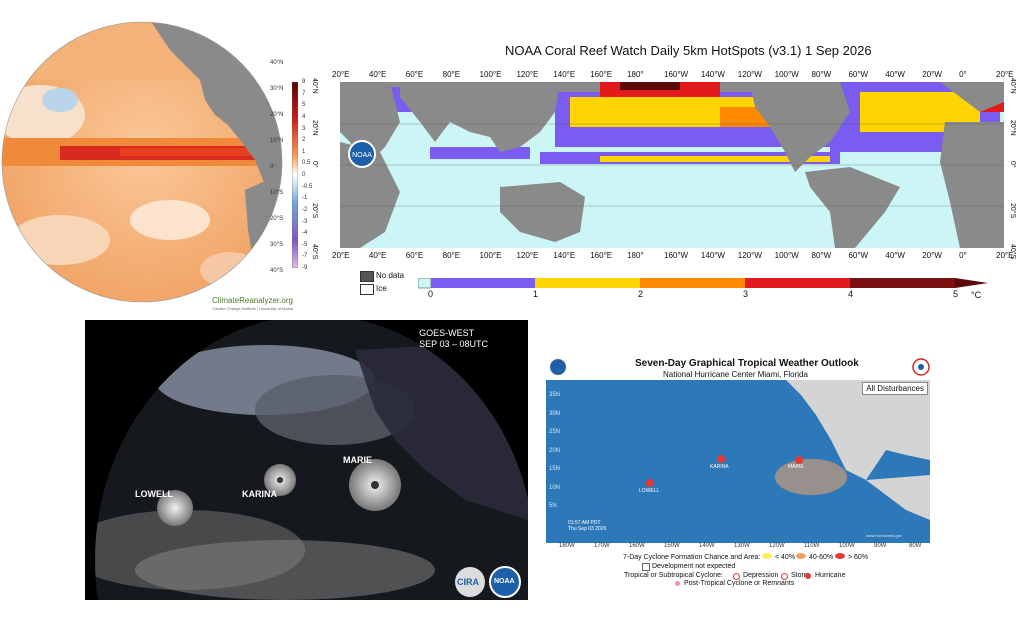  I want to click on globe-lat-label: 20°S, so click(277, 219).